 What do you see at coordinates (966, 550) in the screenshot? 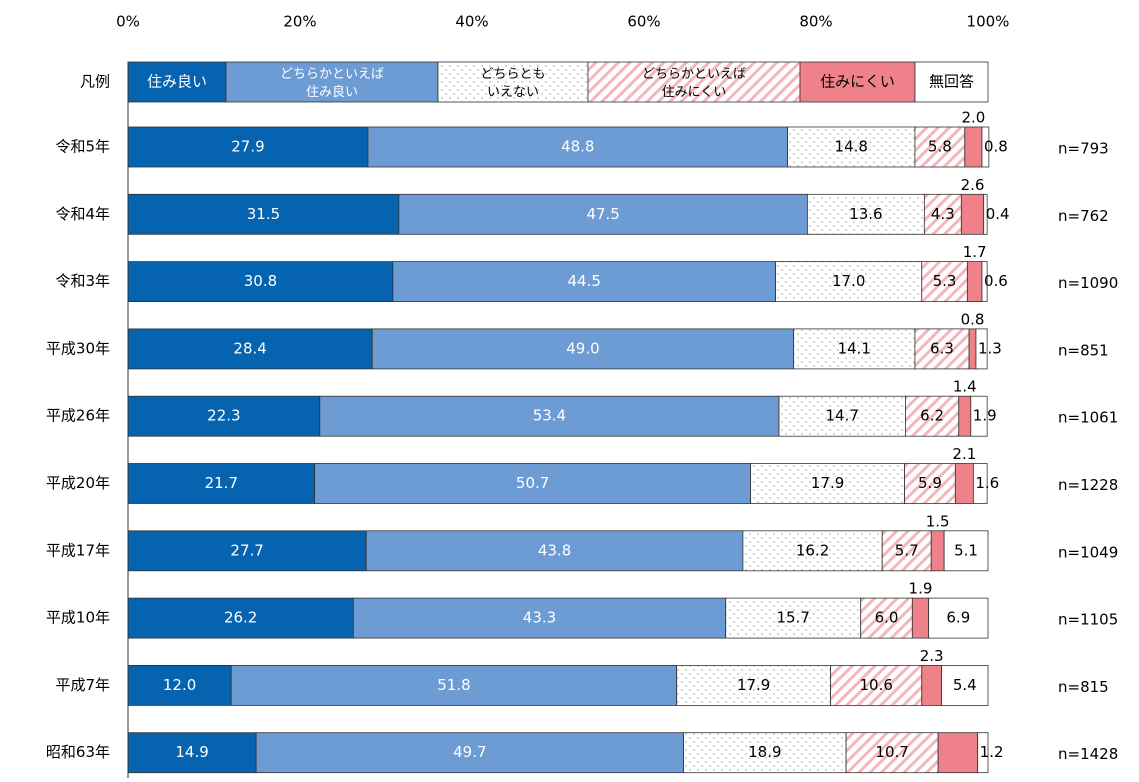
I see `value-label: 5.1` at bounding box center [966, 550].